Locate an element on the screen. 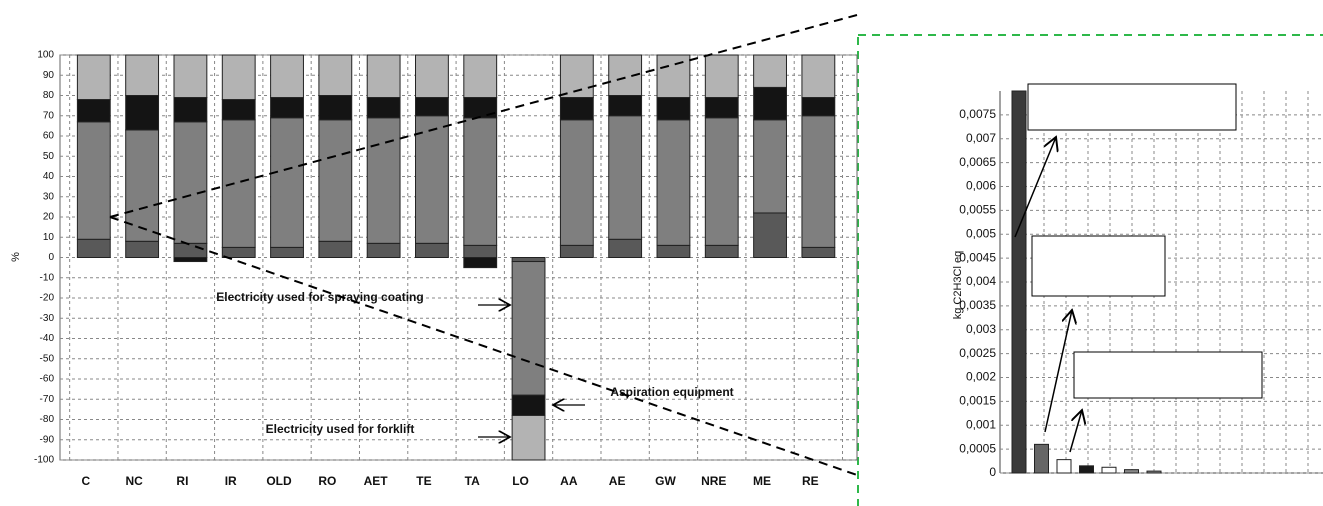 Image resolution: width=1323 pixels, height=506 pixels. y-tick-label: 100 is located at coordinates (45, 55).